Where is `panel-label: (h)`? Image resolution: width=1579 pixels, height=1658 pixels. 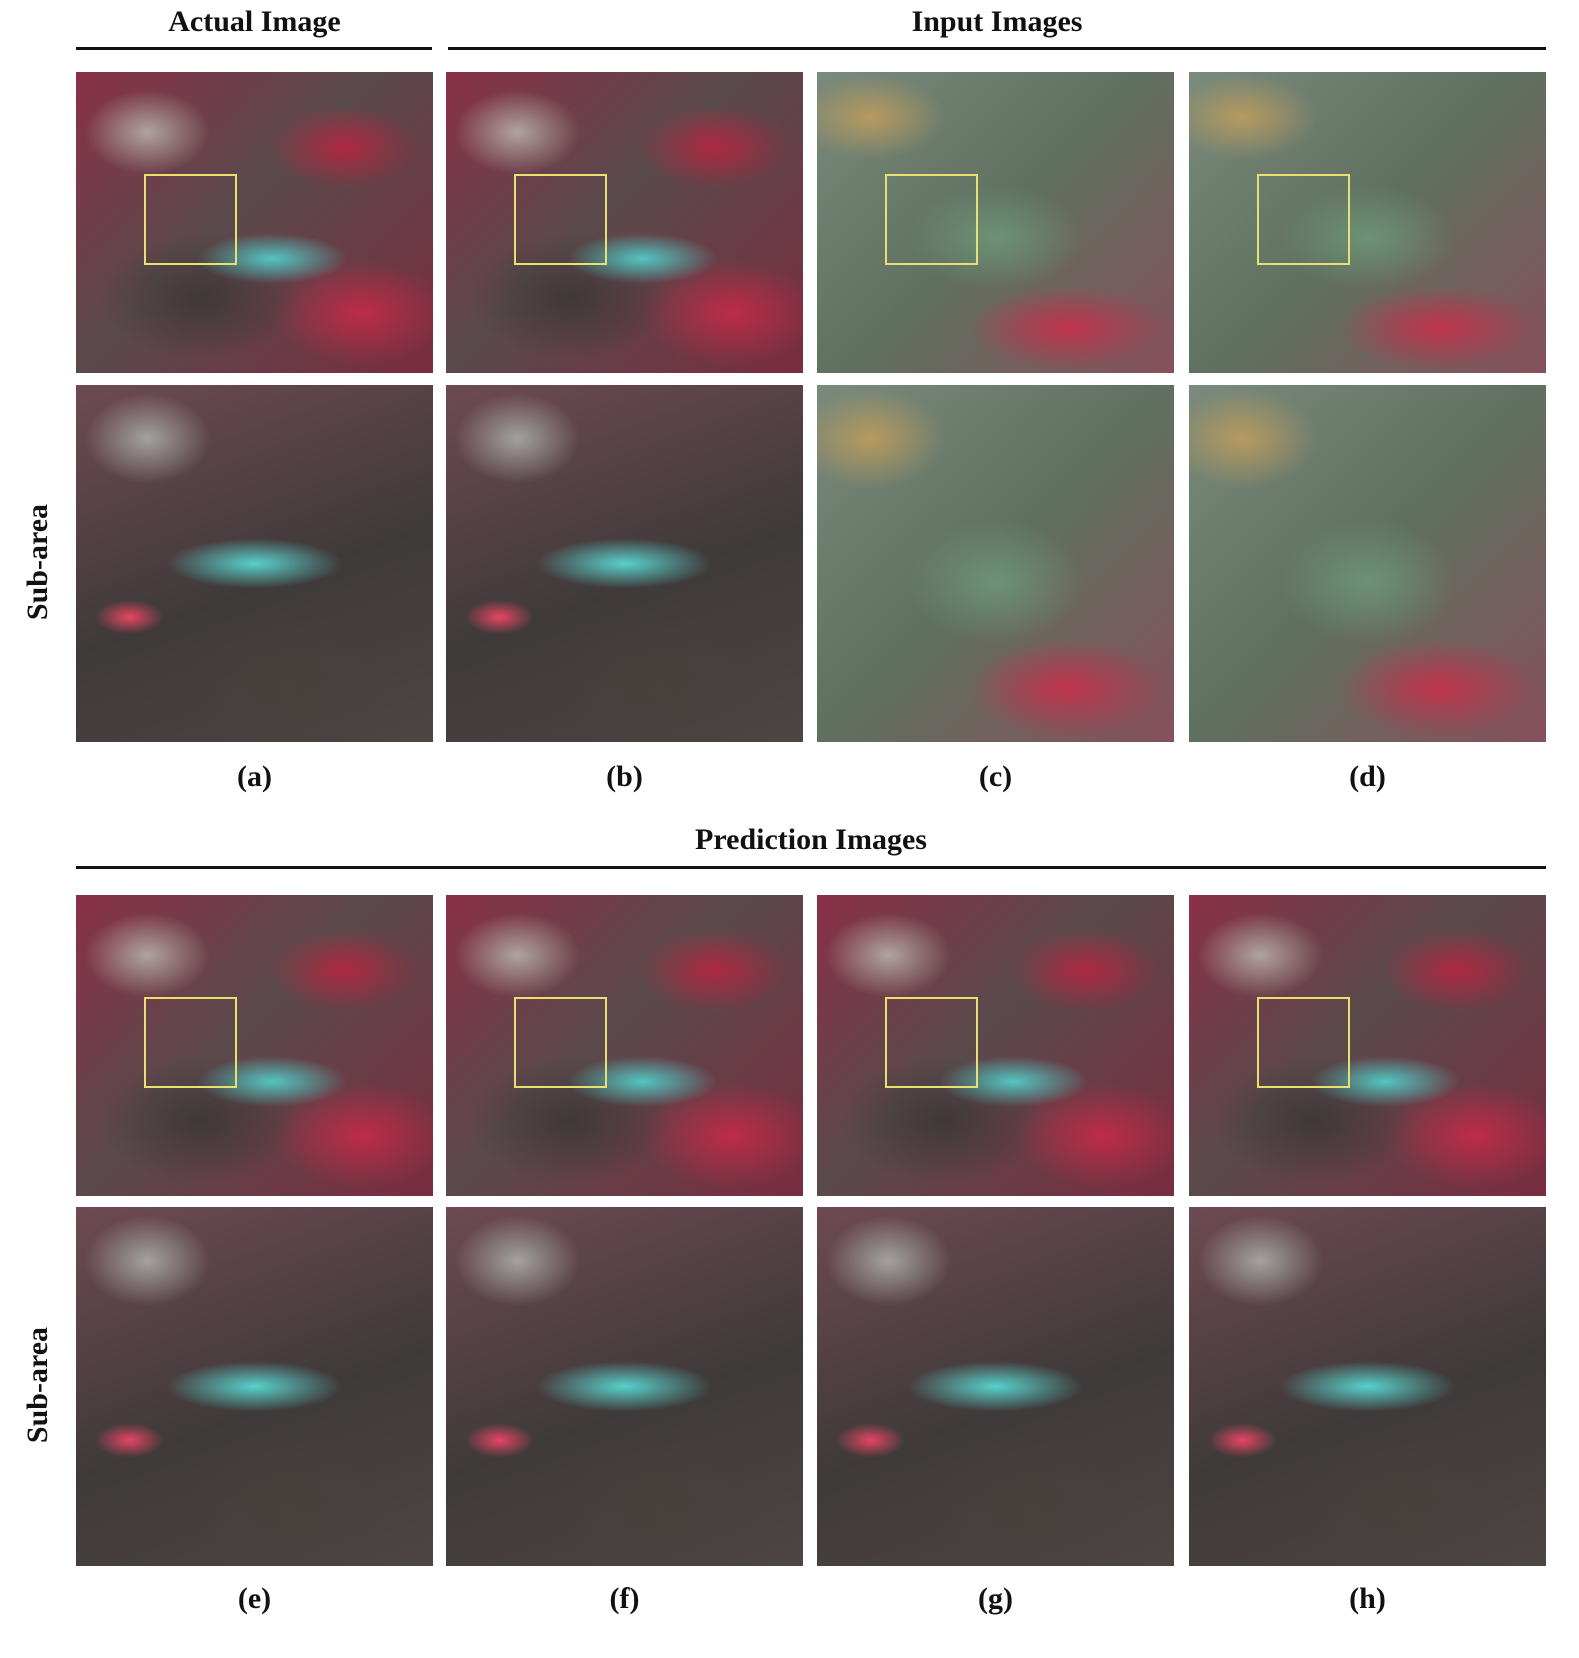 panel-label: (h) is located at coordinates (1367, 1598).